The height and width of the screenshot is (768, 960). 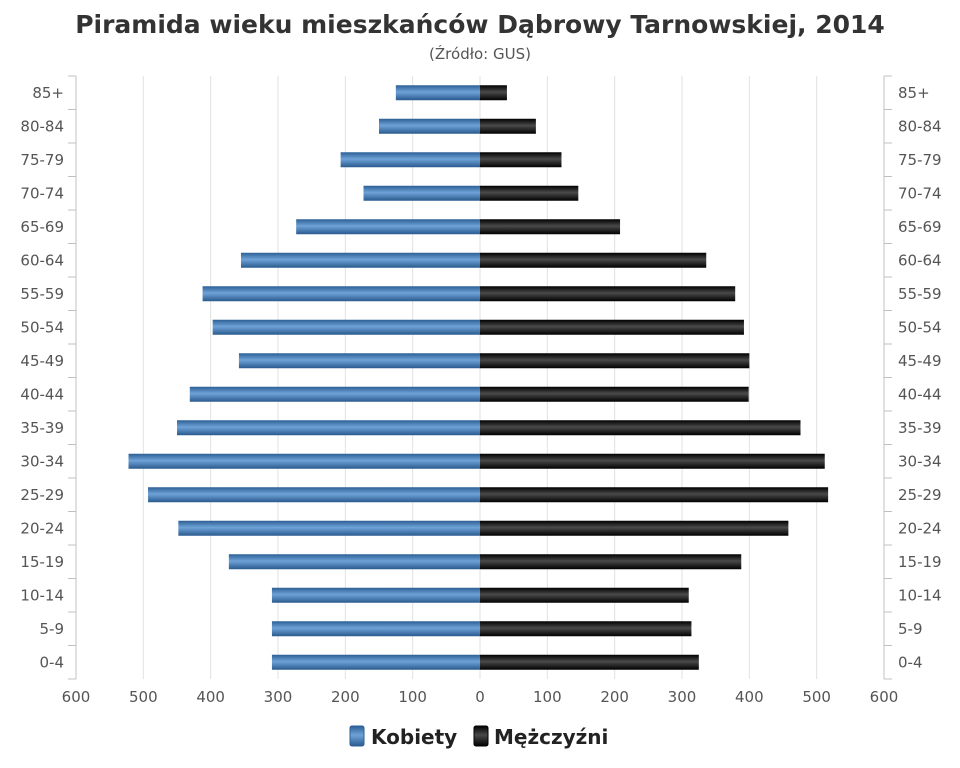 What do you see at coordinates (42, 562) in the screenshot?
I see `category-label-left: 15-19` at bounding box center [42, 562].